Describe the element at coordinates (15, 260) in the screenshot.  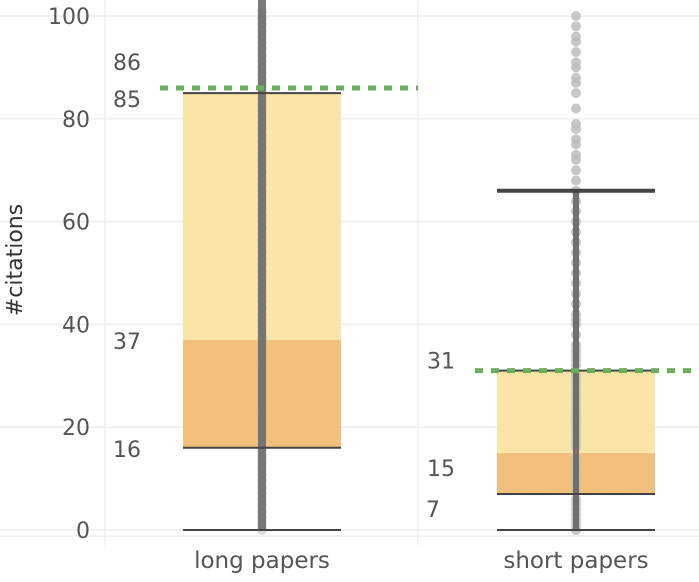
I see `y-axis-title: #citations` at that location.